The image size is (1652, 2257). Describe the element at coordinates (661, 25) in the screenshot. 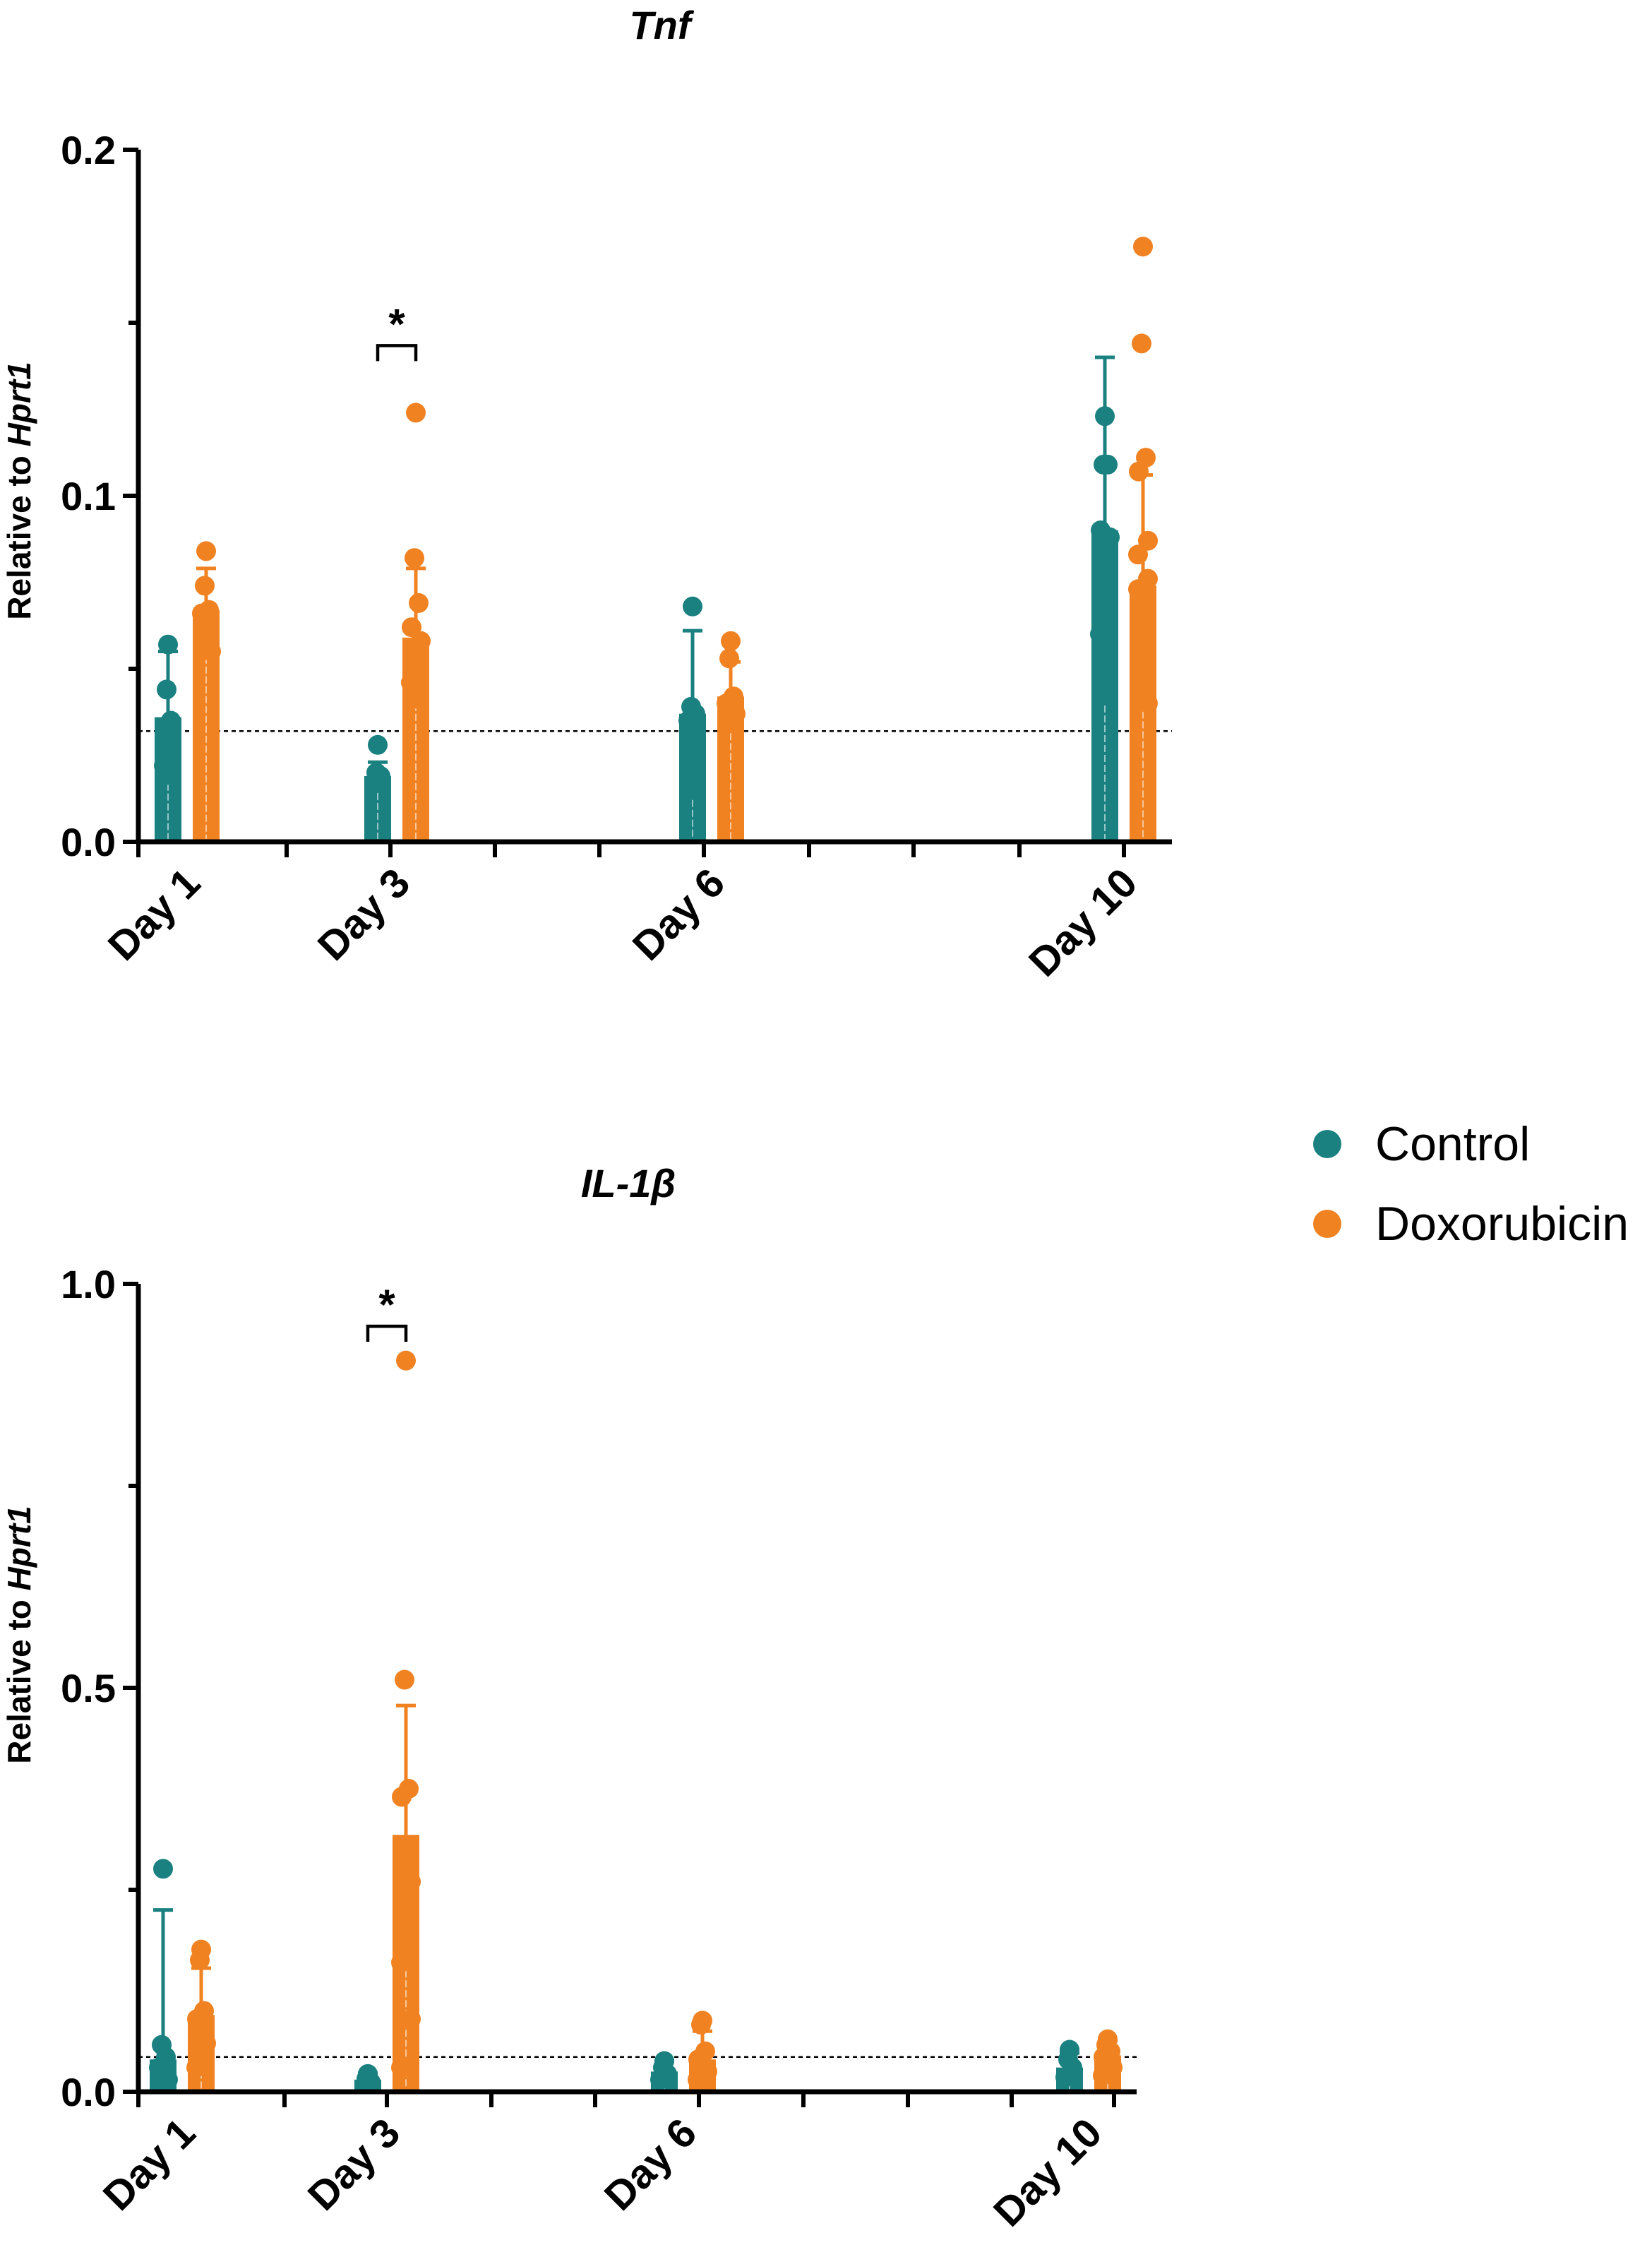

I see `chart-title: Tnf` at that location.